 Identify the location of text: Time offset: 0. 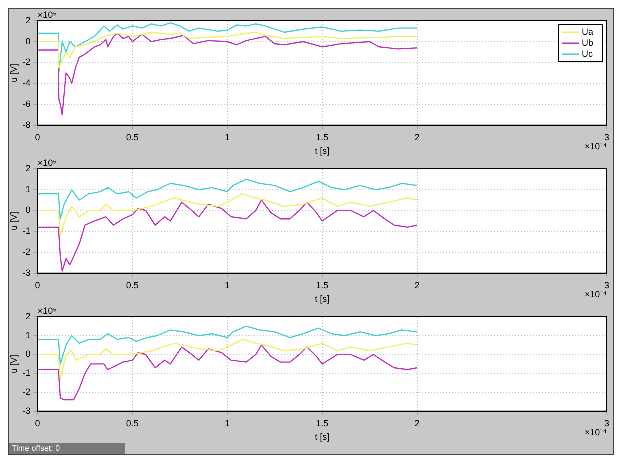
(67, 448).